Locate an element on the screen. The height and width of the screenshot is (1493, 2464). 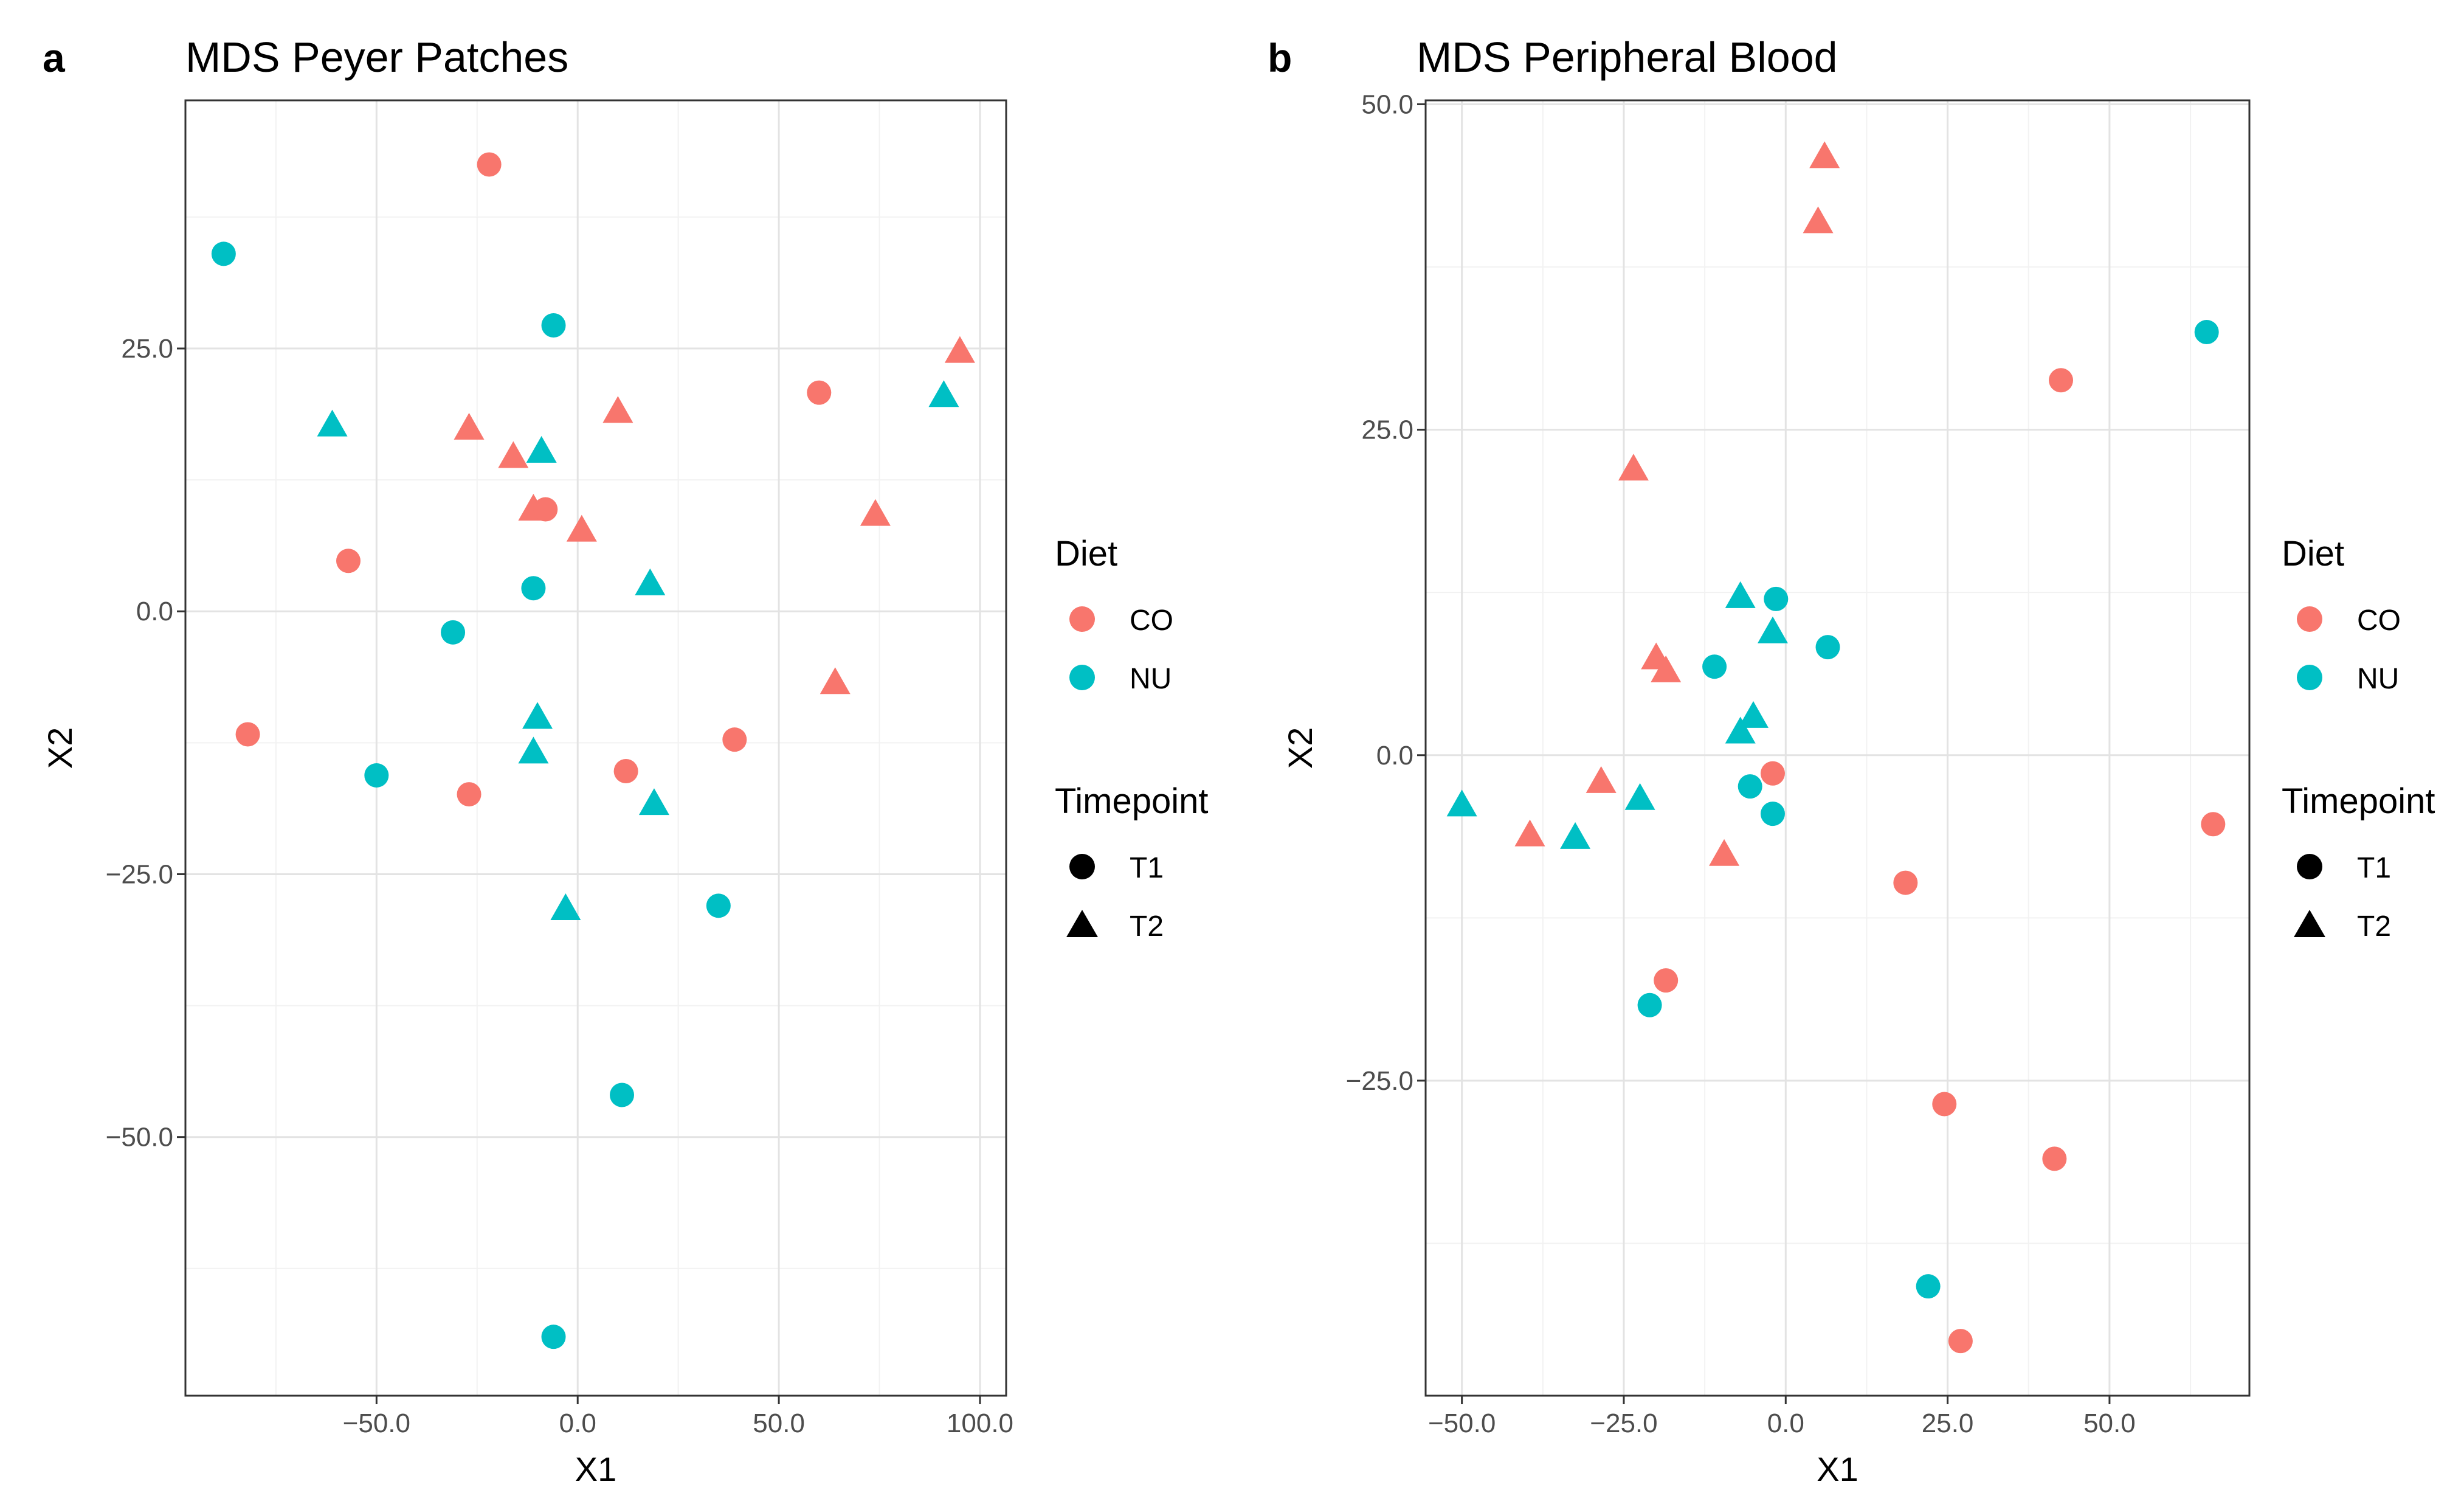
legend-label-t1: T1 is located at coordinates (2374, 868).